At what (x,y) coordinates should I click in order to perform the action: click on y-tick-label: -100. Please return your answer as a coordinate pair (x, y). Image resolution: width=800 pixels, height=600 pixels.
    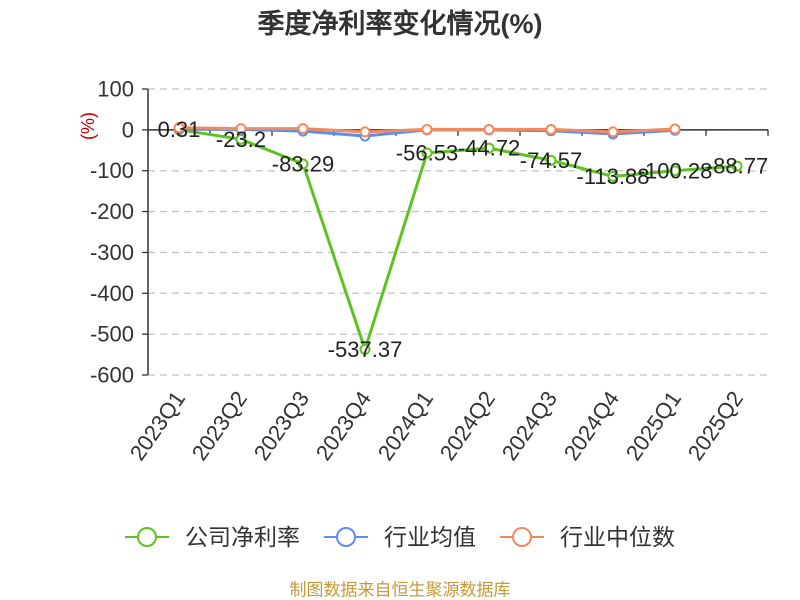
    Looking at the image, I should click on (112, 170).